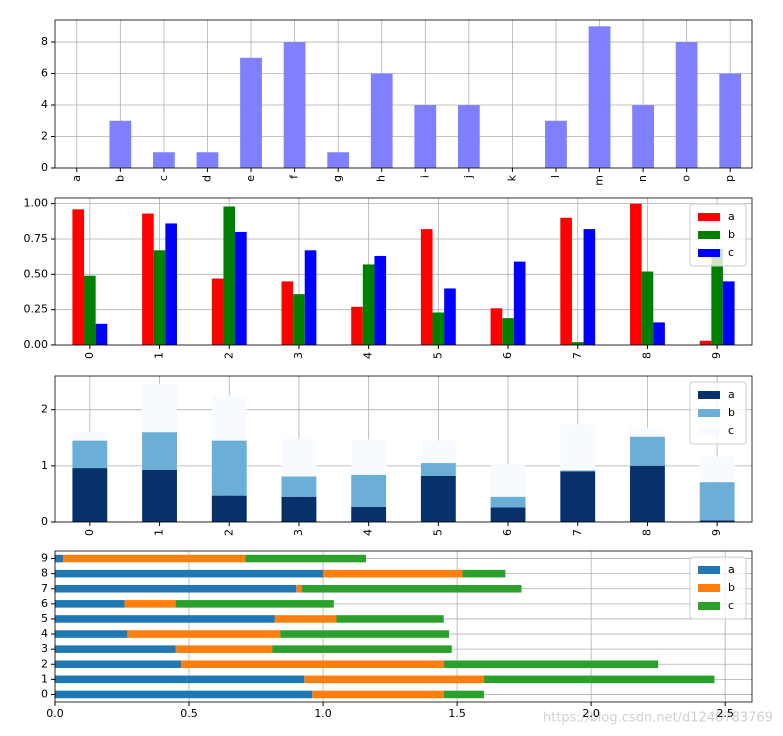  What do you see at coordinates (163, 178) in the screenshot?
I see `x-tick-label: c` at bounding box center [163, 178].